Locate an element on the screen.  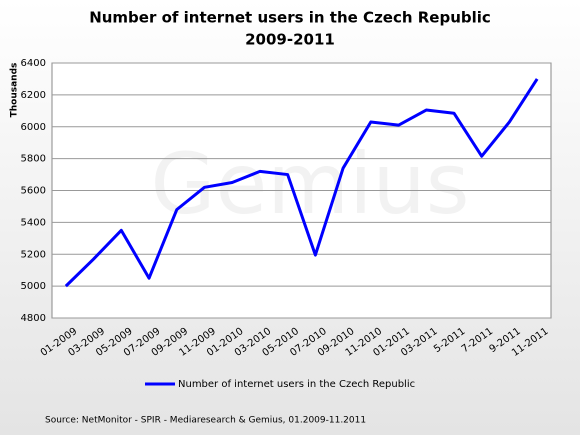
watermark: Gemius is located at coordinates (310, 184).